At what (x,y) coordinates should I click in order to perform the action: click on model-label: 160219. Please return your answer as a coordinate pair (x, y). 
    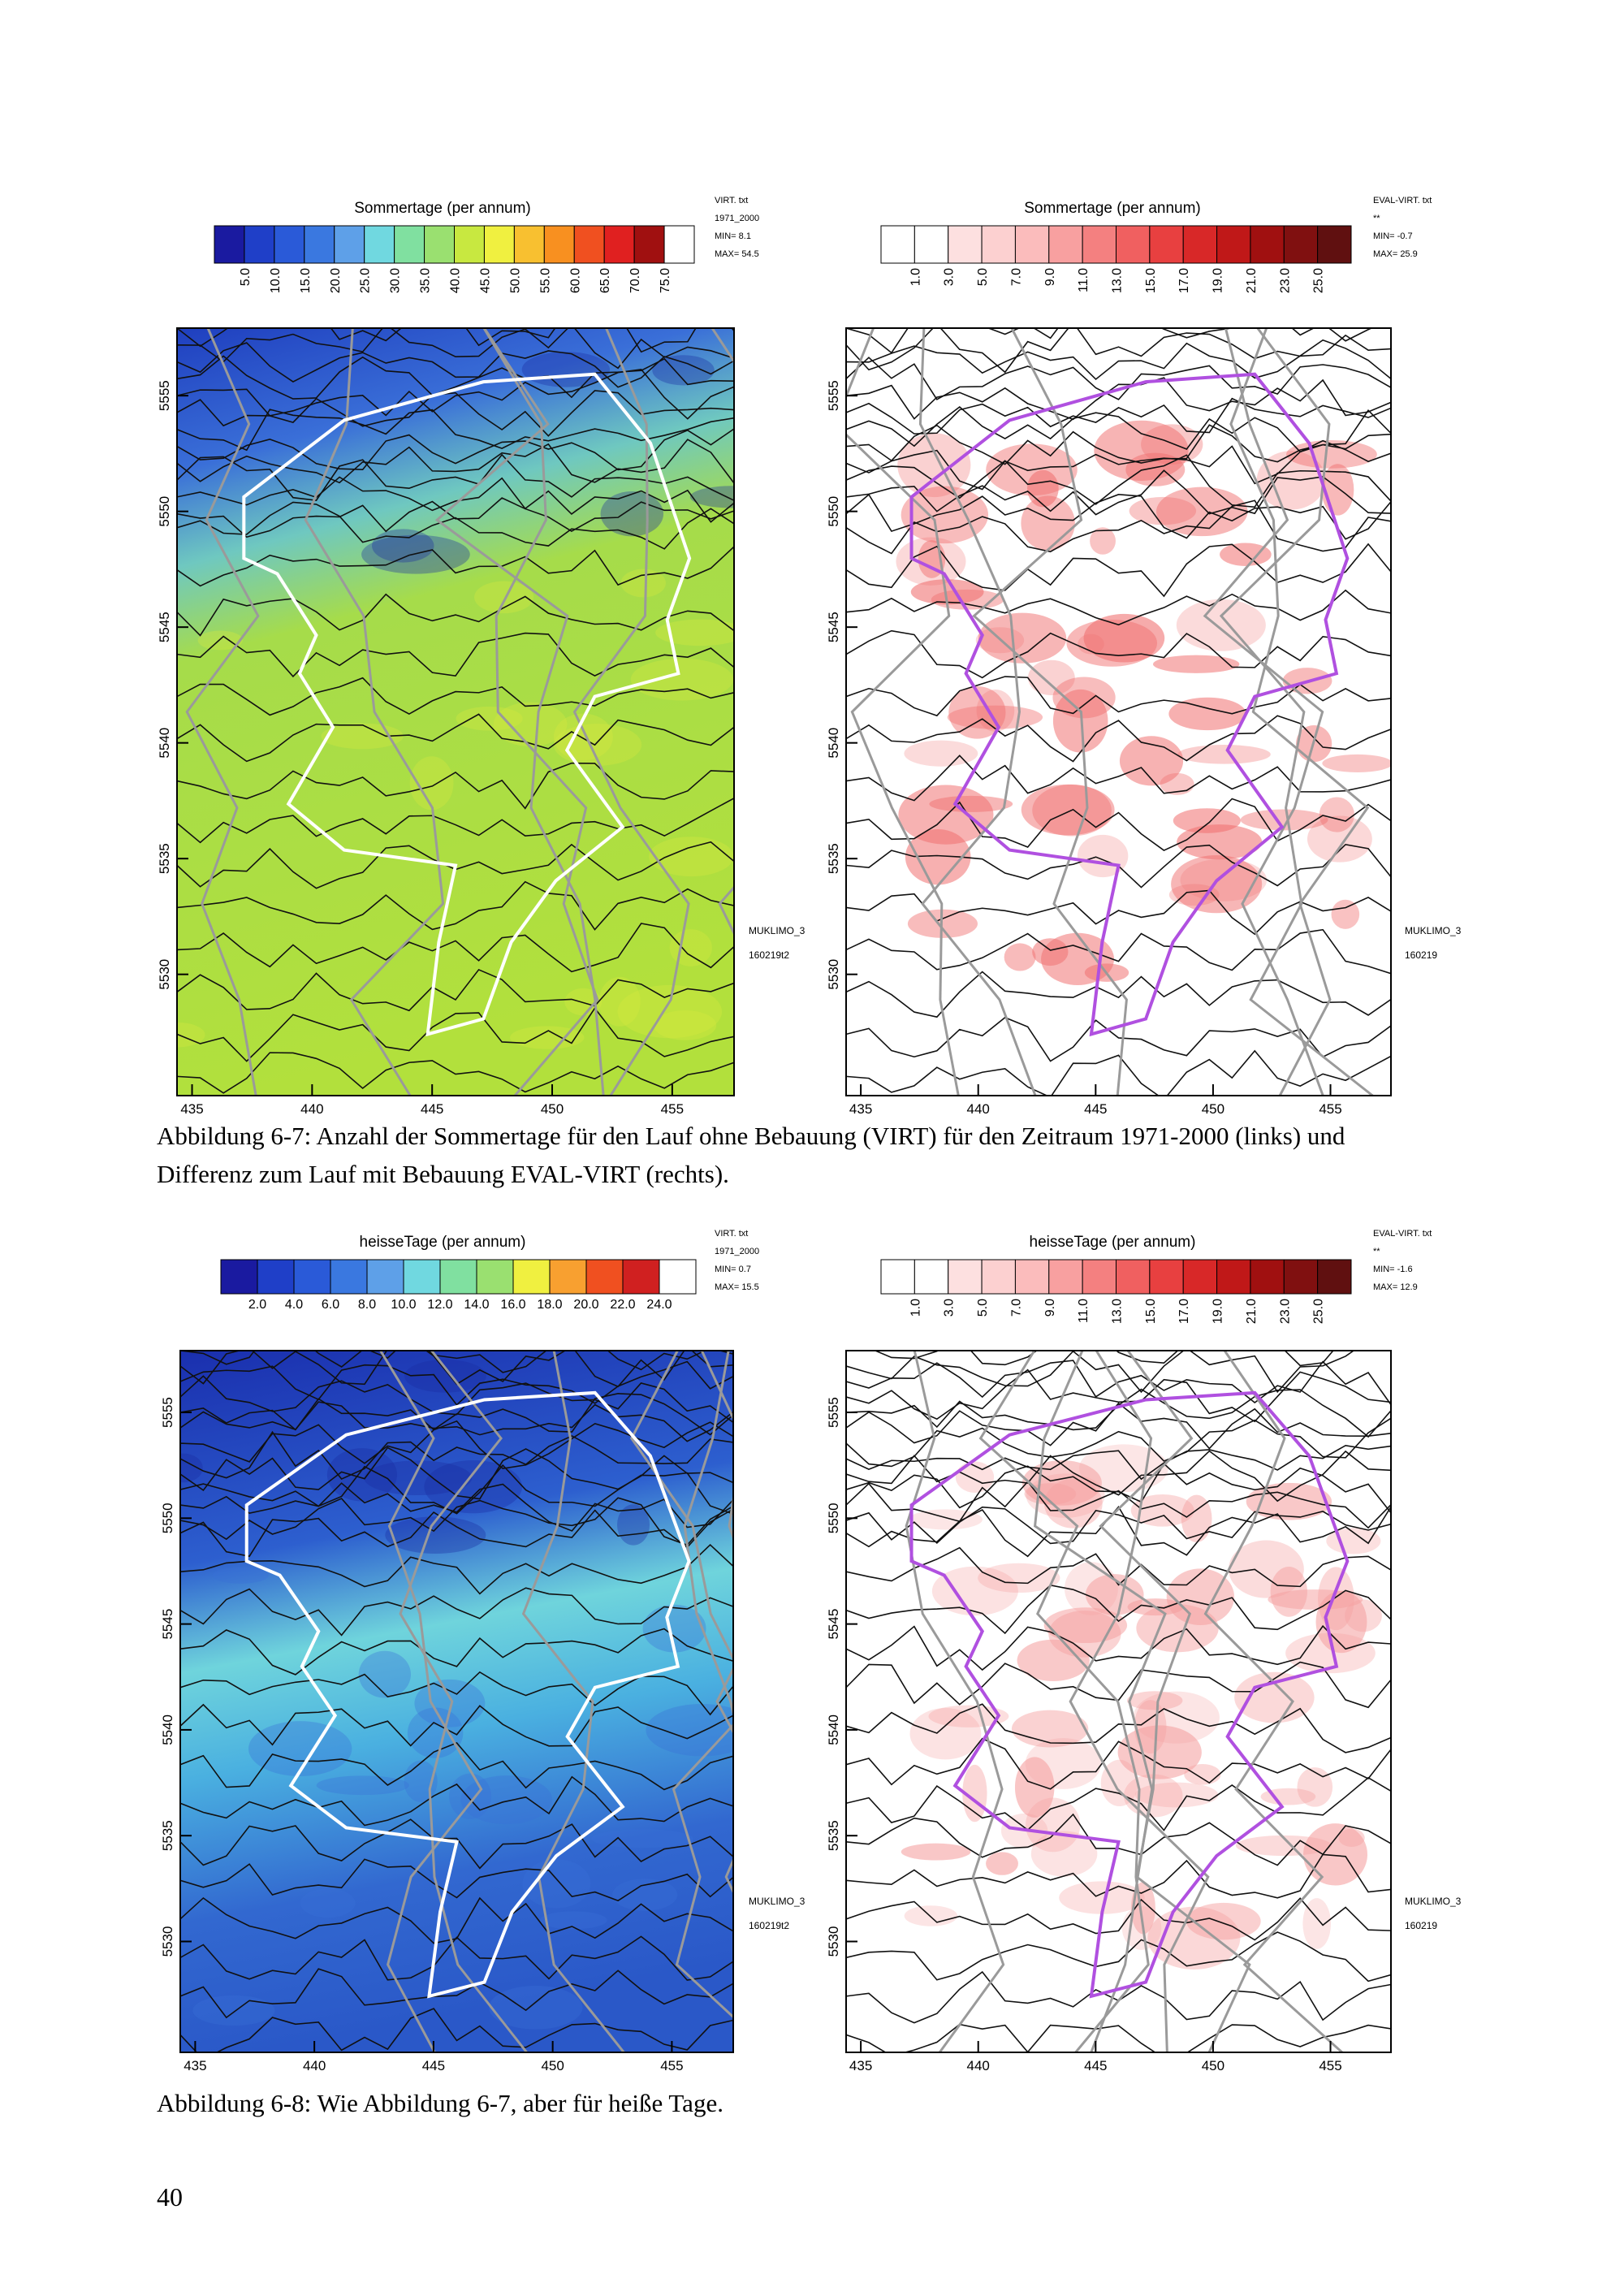
    Looking at the image, I should click on (1421, 1925).